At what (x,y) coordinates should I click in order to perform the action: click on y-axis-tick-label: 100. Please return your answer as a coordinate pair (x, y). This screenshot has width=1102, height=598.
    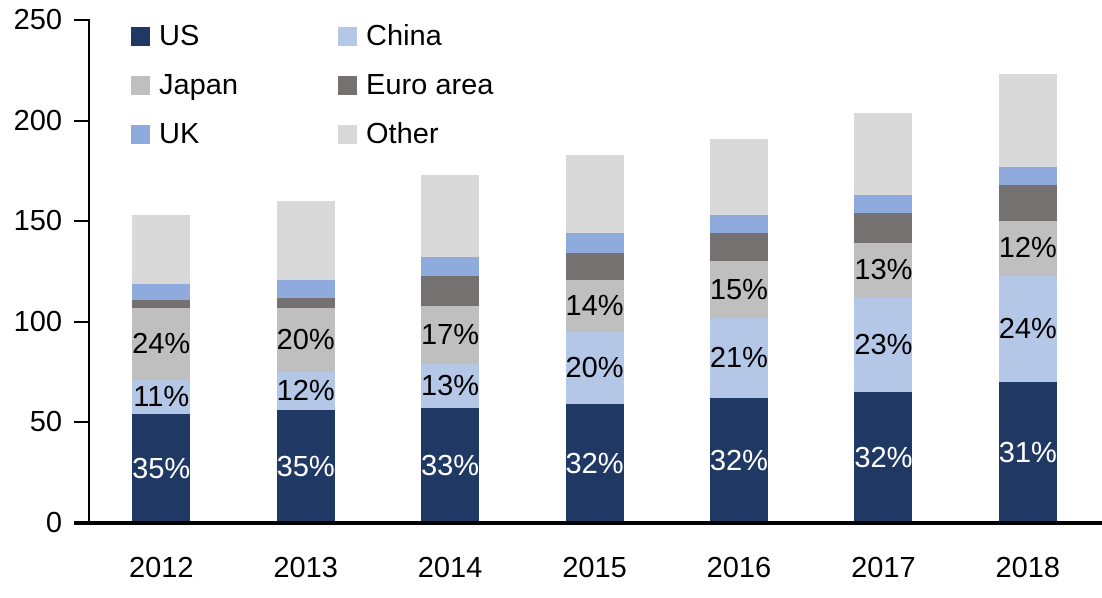
    Looking at the image, I should click on (37, 321).